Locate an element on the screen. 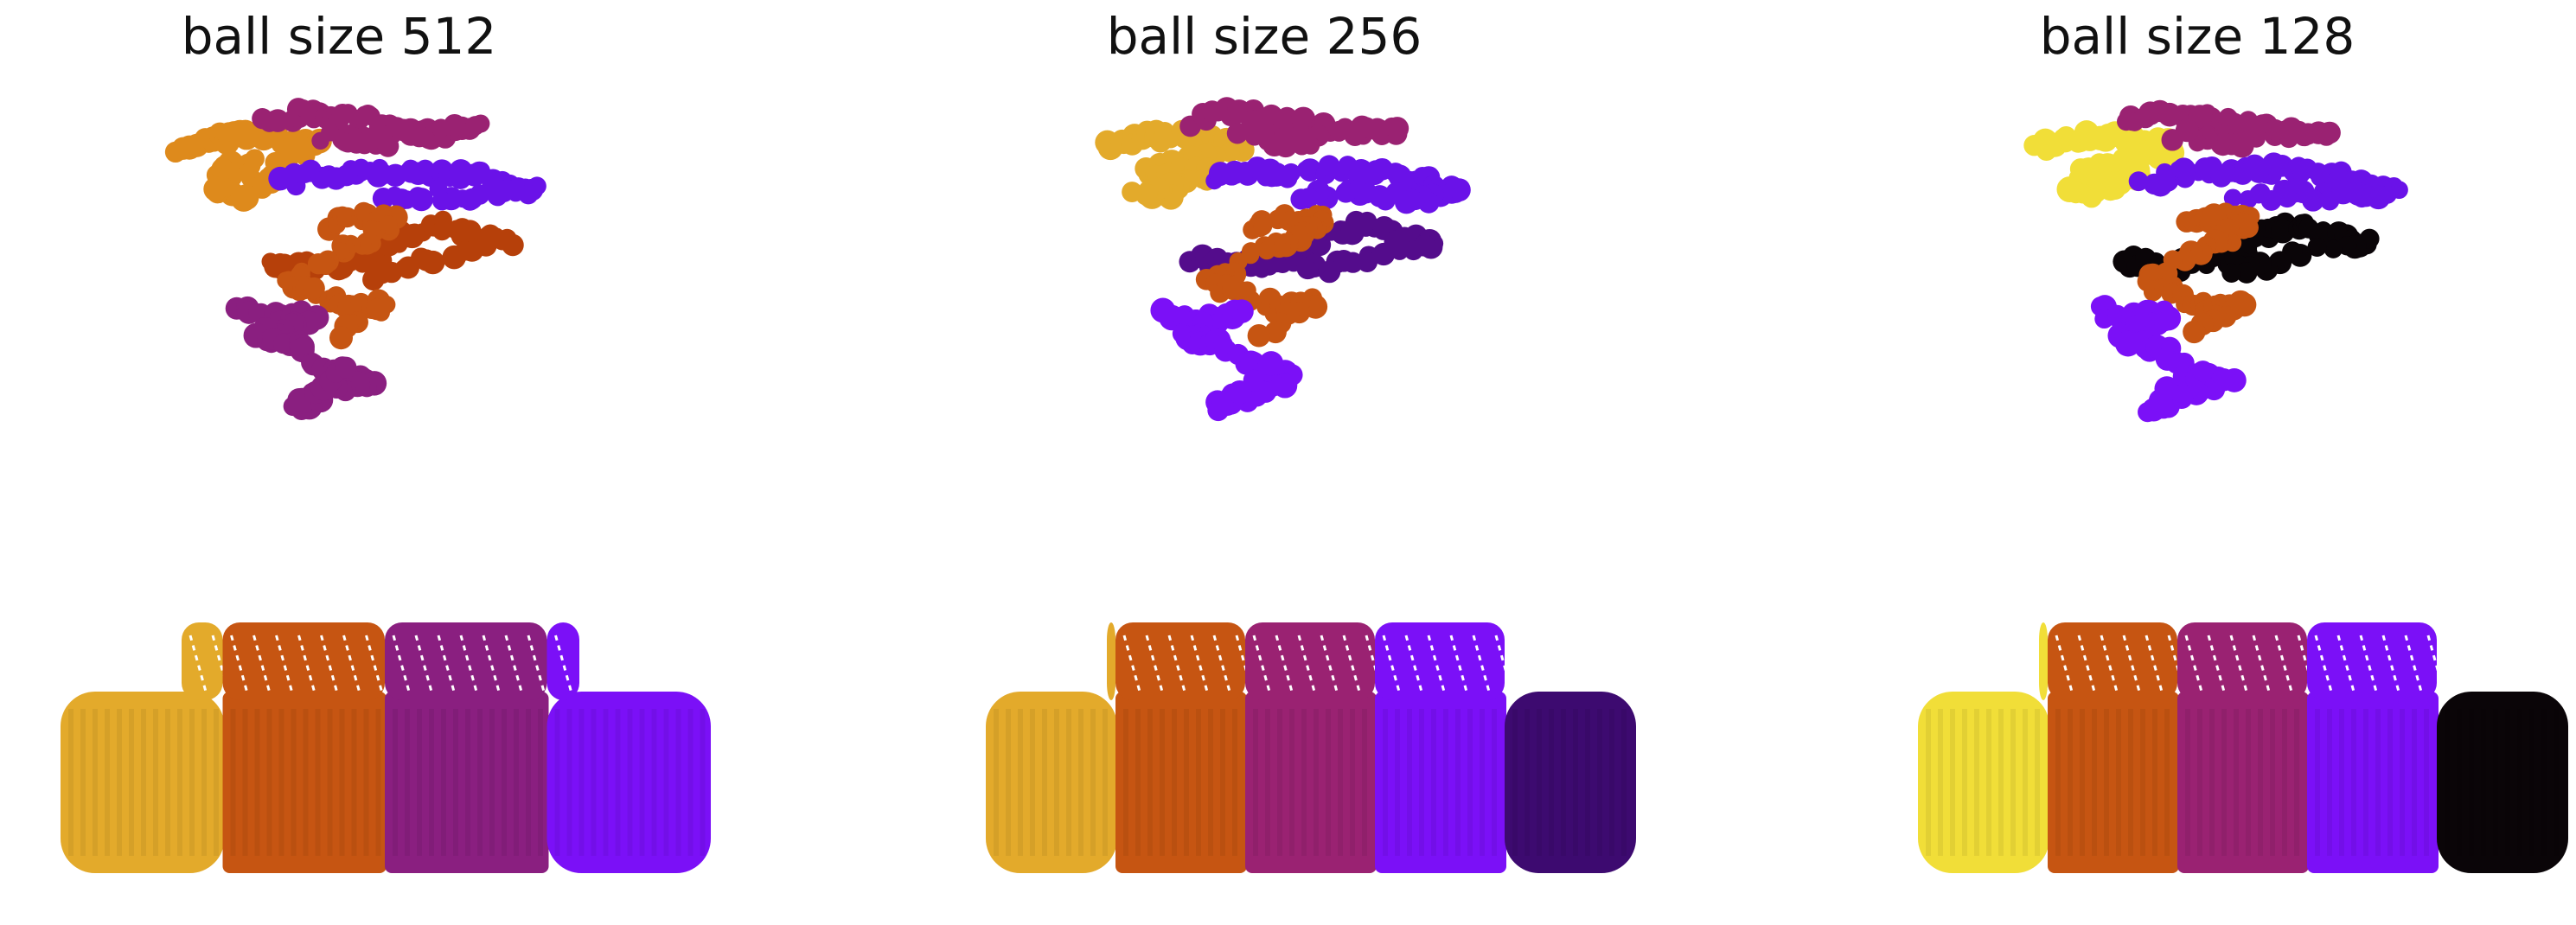  panel-title-128: ball size 128 is located at coordinates (2197, 36).